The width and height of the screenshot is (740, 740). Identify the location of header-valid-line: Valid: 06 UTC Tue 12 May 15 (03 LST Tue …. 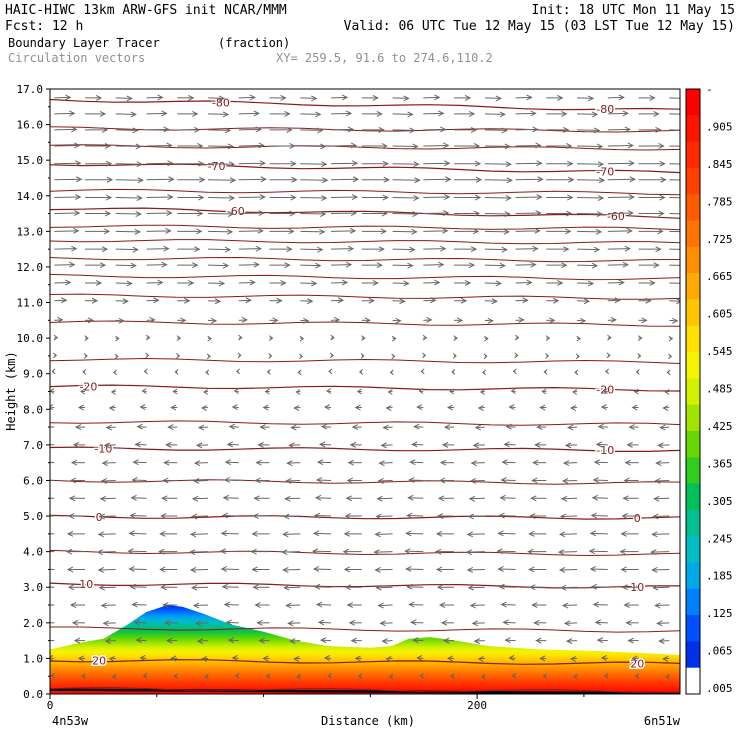
(539, 26).